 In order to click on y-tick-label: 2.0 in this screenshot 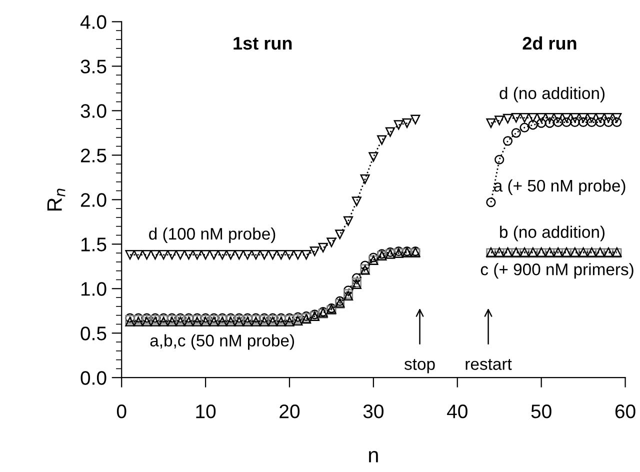, I will do `click(93, 200)`.